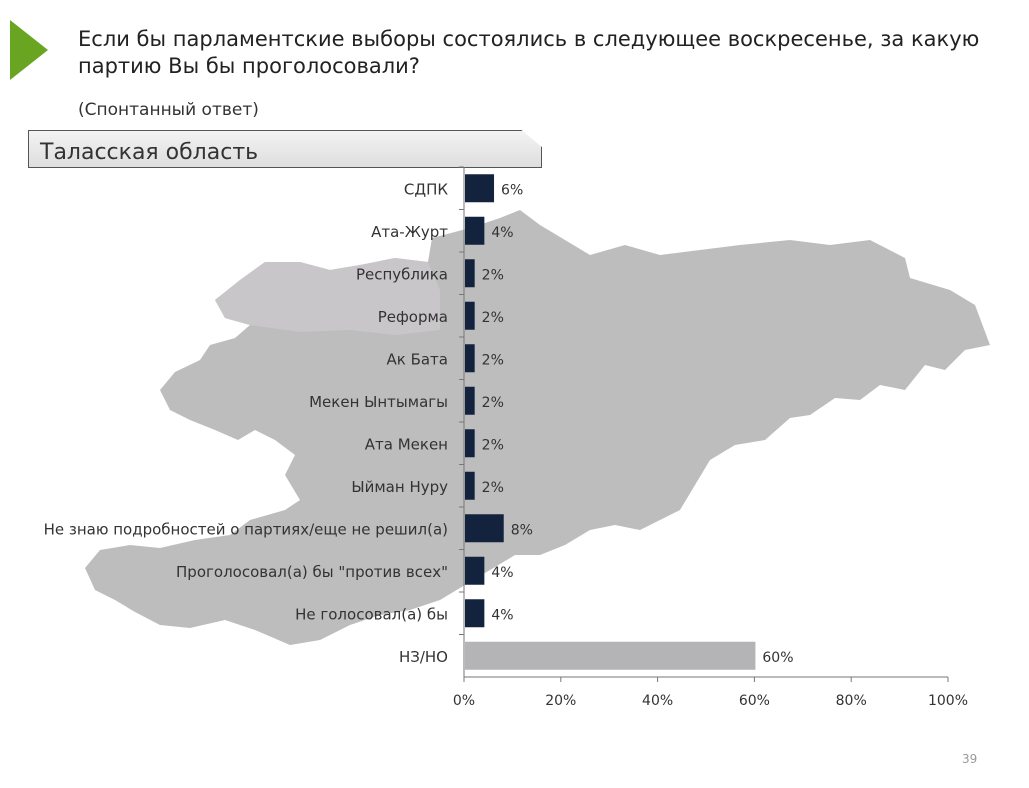 The image size is (1029, 788). I want to click on page-number: 39, so click(970, 759).